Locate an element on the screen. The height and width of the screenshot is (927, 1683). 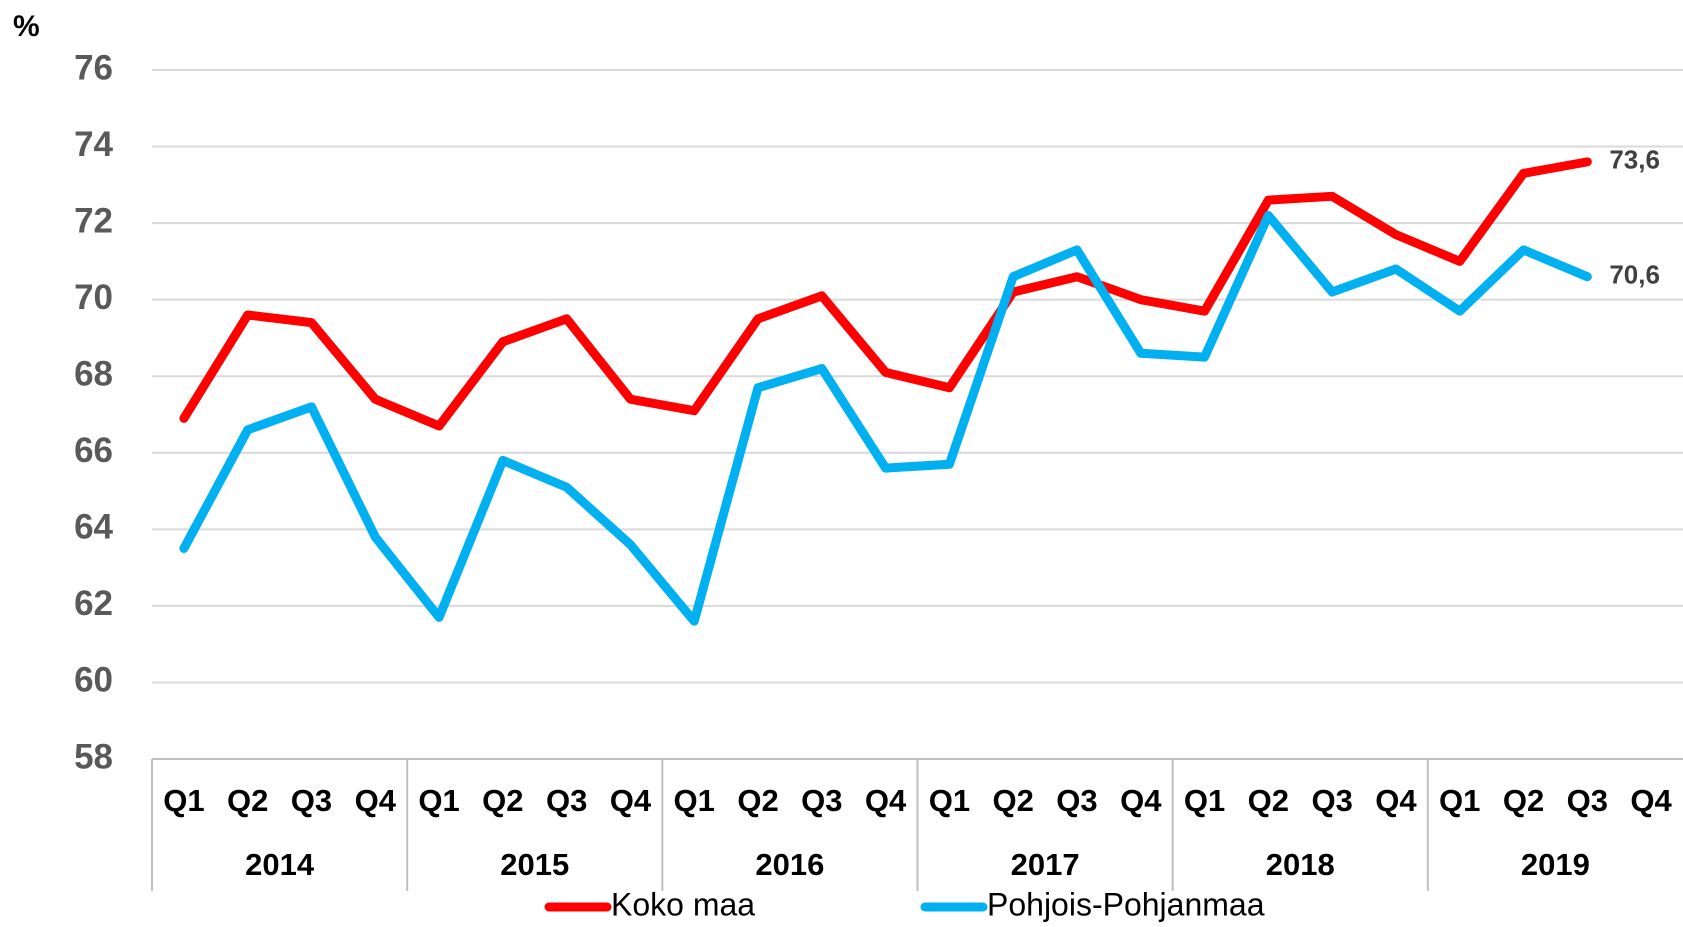
legend-label: Koko maa is located at coordinates (683, 904).